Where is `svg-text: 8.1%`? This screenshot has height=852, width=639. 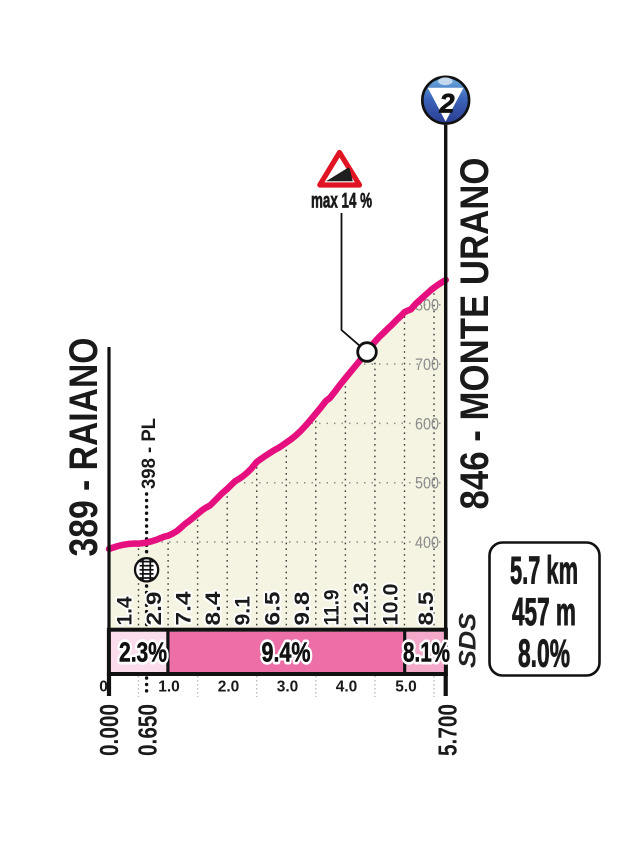
svg-text: 8.1% is located at coordinates (426, 652).